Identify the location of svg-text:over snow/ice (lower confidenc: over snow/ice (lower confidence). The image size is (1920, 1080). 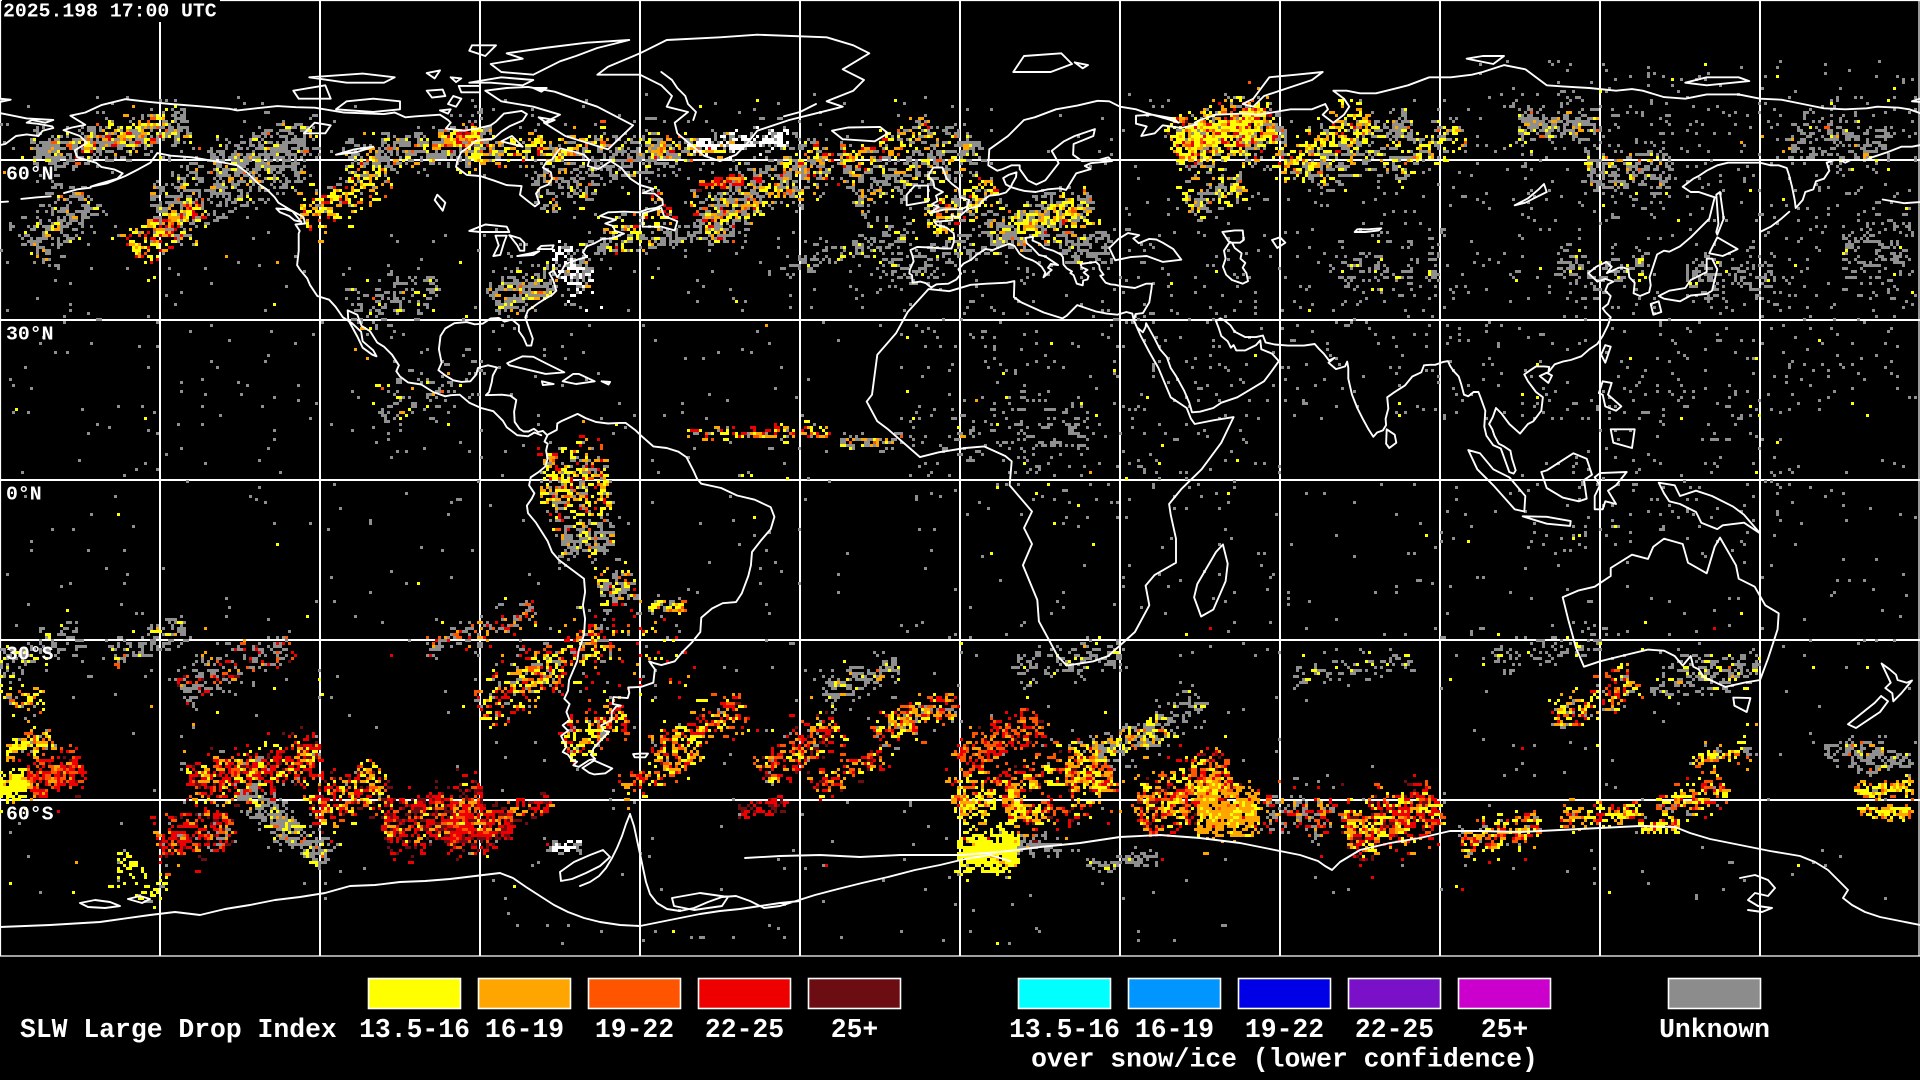
(1284, 1059).